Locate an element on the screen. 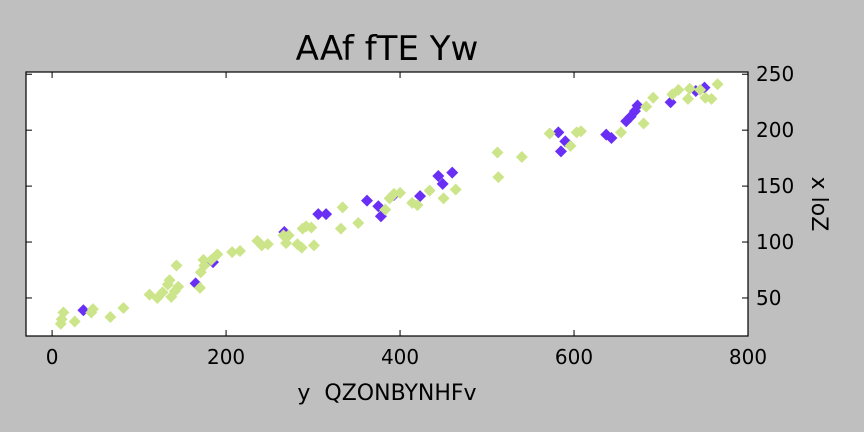 This screenshot has height=432, width=864. y-tick-label-4: 200 is located at coordinates (775, 130).